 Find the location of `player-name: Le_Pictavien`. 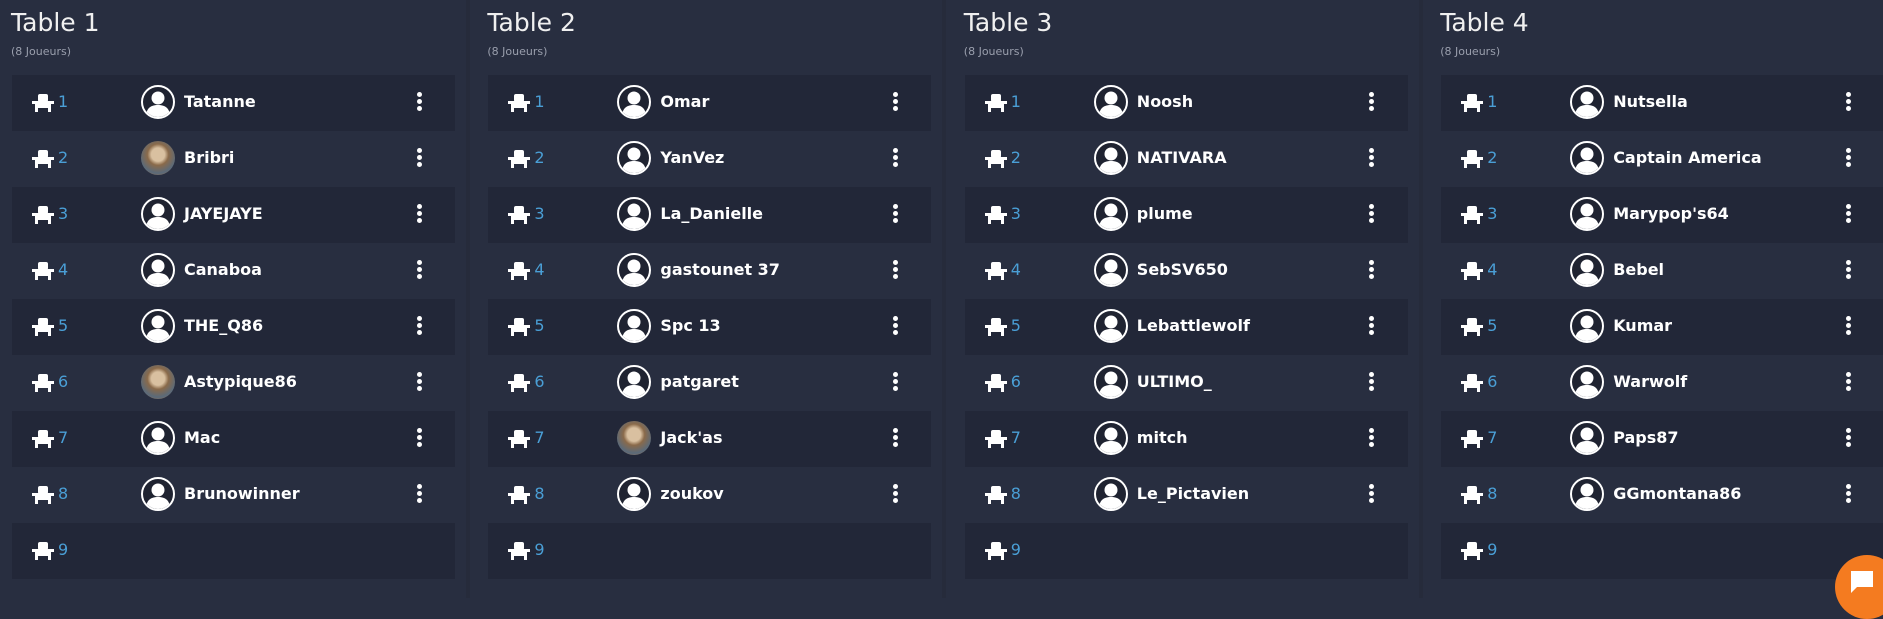

player-name: Le_Pictavien is located at coordinates (1193, 493).